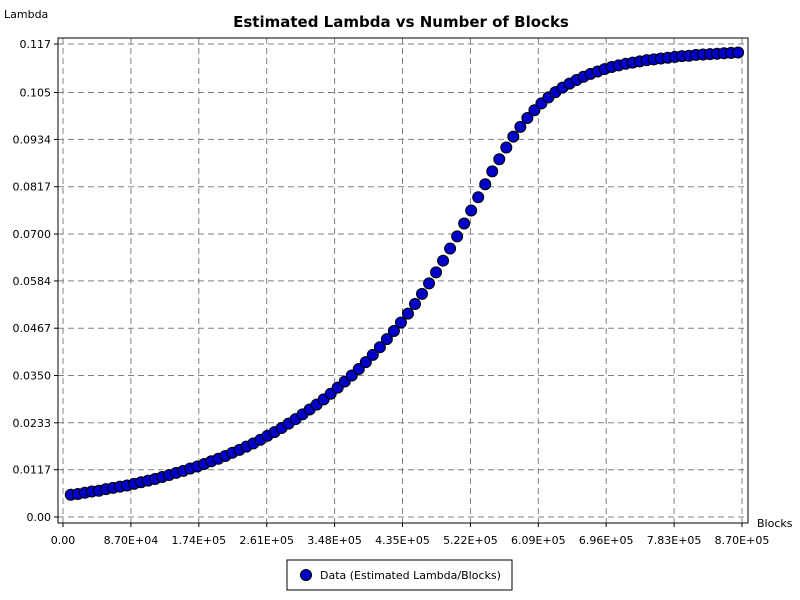 The height and width of the screenshot is (600, 800). I want to click on y-tick-label: 0.0117, so click(32, 470).